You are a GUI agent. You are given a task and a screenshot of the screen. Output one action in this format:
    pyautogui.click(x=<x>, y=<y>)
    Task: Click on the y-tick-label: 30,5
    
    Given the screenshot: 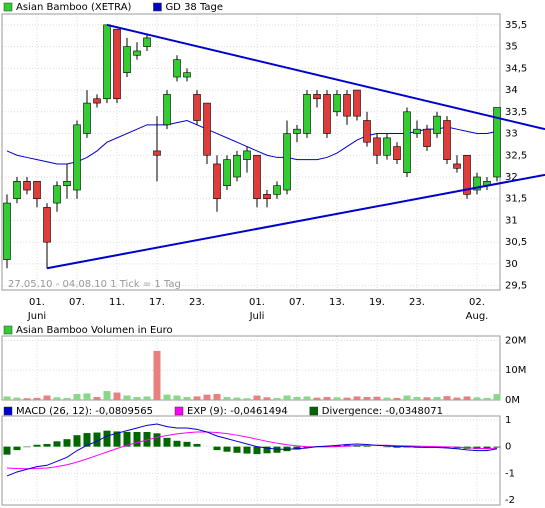 What is the action you would take?
    pyautogui.click(x=516, y=242)
    